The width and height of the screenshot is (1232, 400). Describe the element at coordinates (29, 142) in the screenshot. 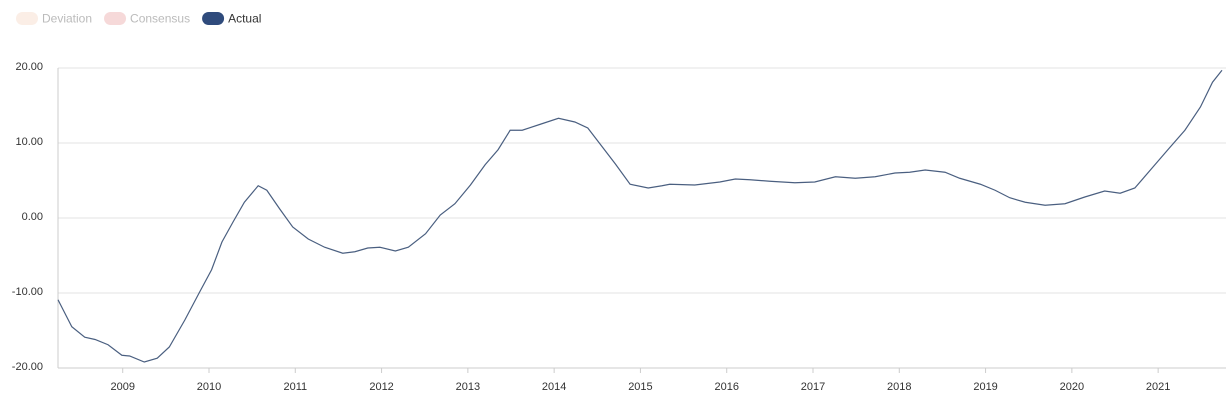

I see `y-tick-label: 10.00` at that location.